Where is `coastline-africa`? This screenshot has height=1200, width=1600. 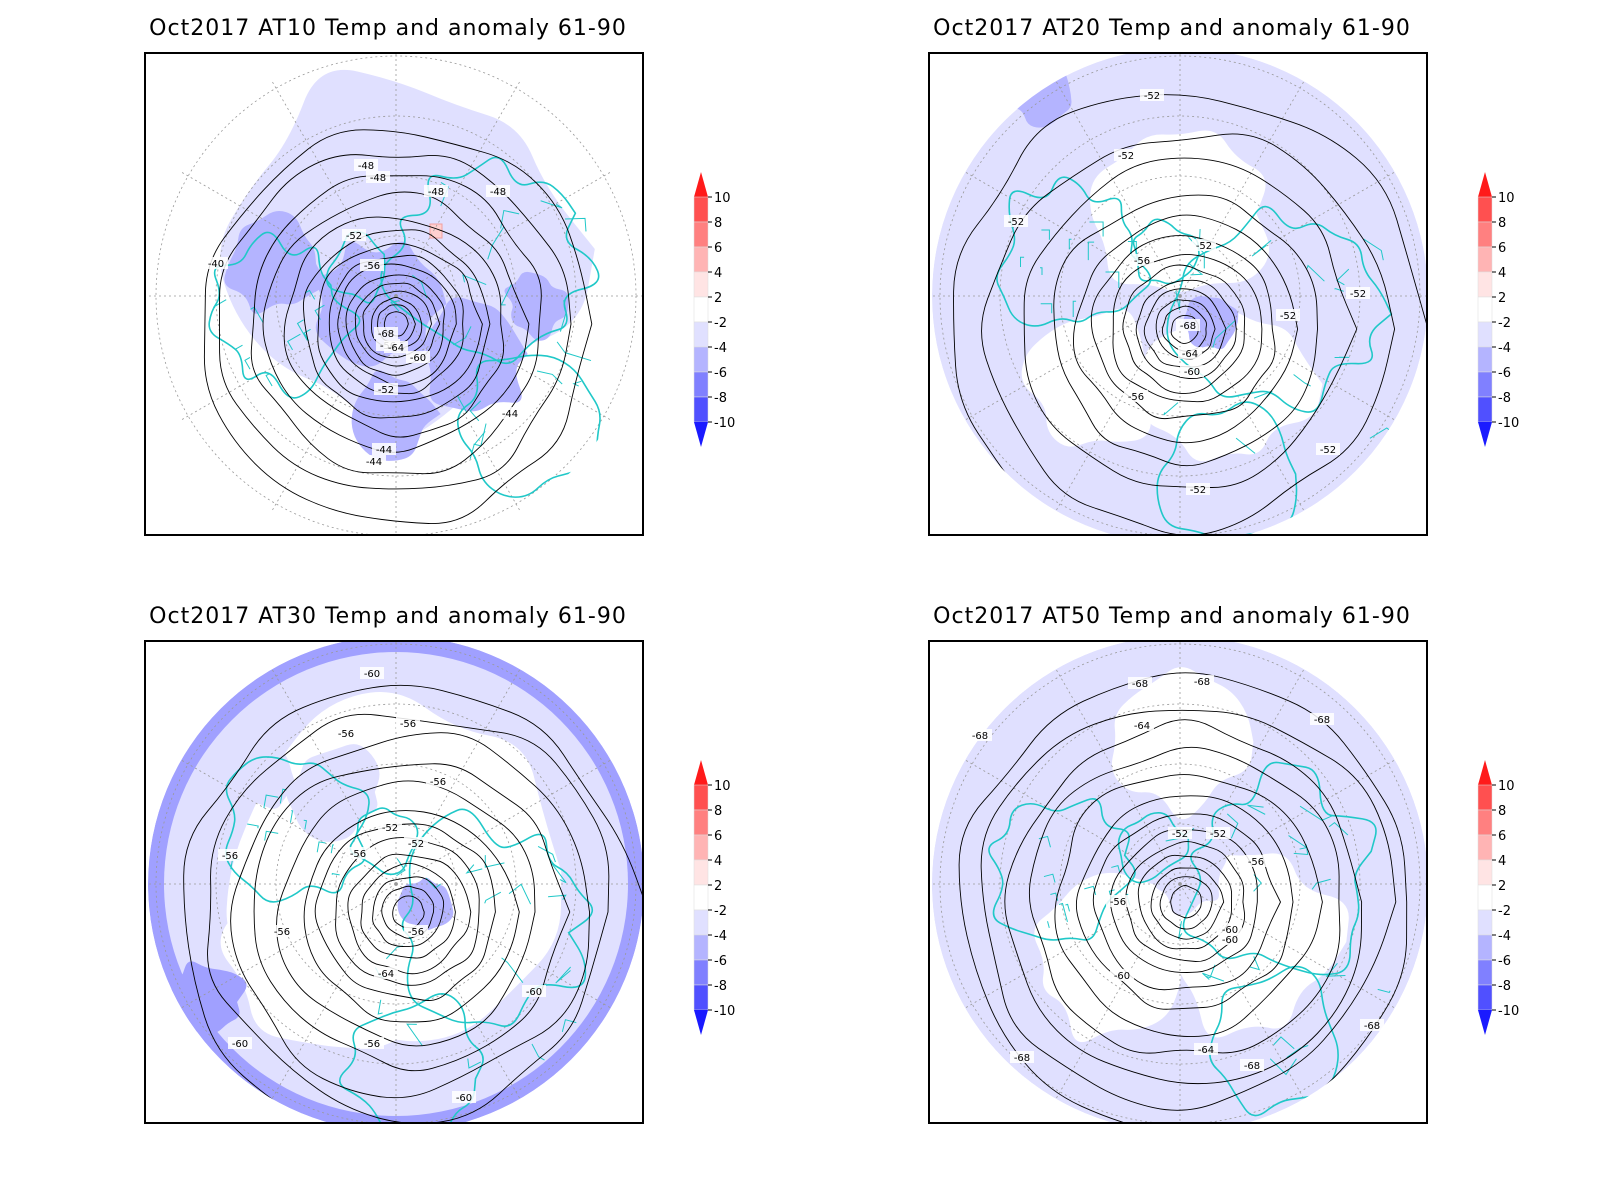
coastline-africa is located at coordinates (411, 1057).